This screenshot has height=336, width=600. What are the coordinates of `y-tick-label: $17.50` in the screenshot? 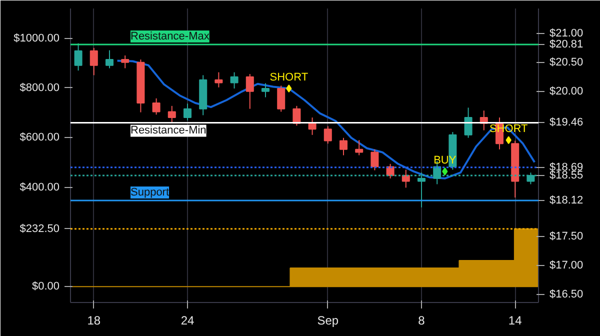 It's located at (567, 236).